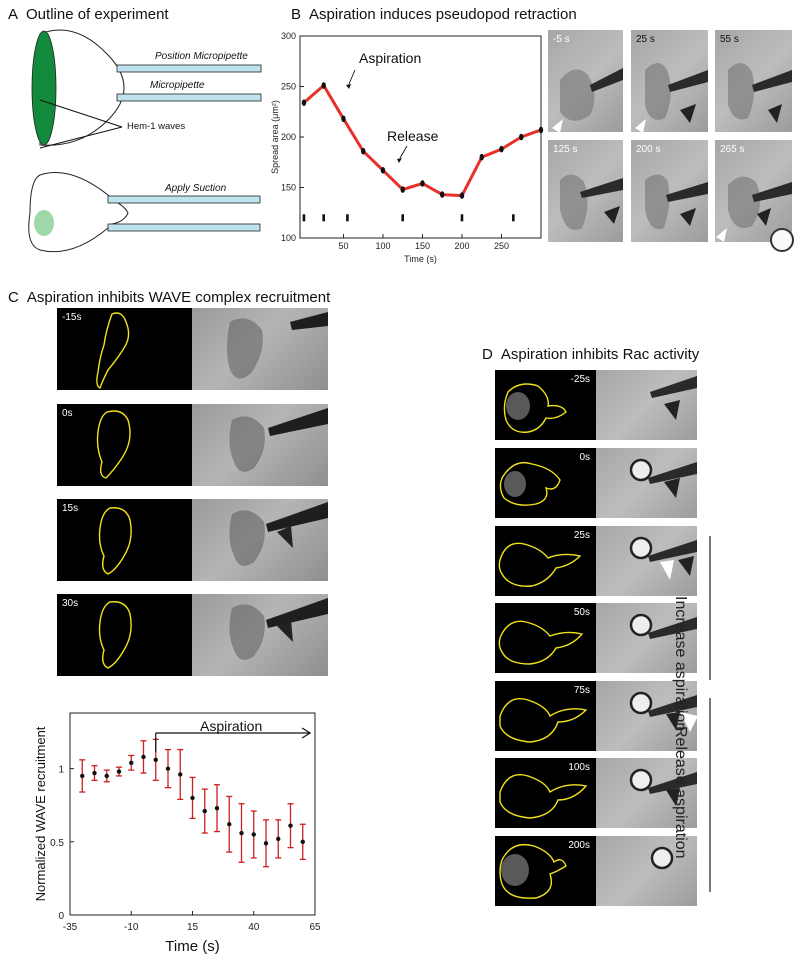  Describe the element at coordinates (732, 149) in the screenshot. I see `b-image-time: 265 s` at that location.